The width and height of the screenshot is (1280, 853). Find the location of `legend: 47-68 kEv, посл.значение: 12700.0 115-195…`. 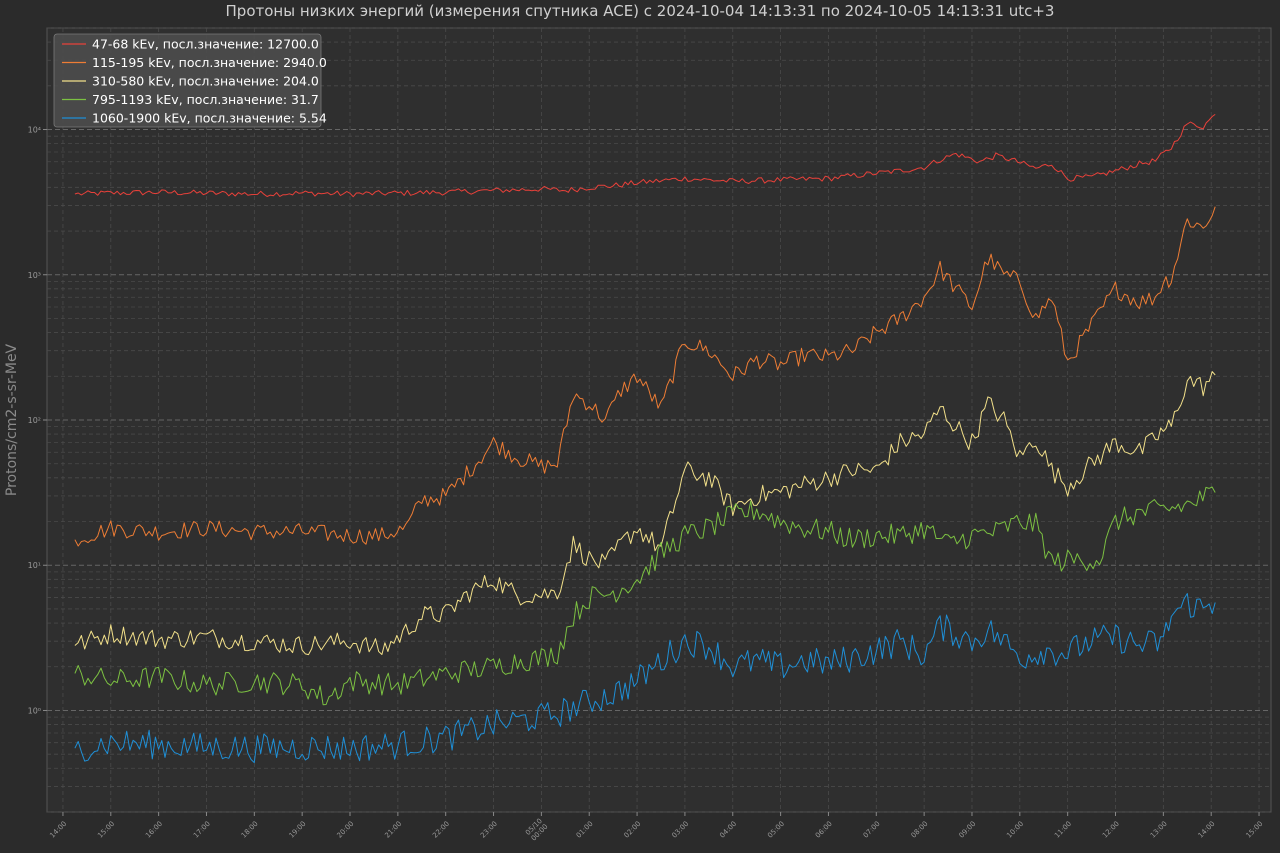

legend: 47-68 kEv, посл.значение: 12700.0 115-195… is located at coordinates (190, 80).